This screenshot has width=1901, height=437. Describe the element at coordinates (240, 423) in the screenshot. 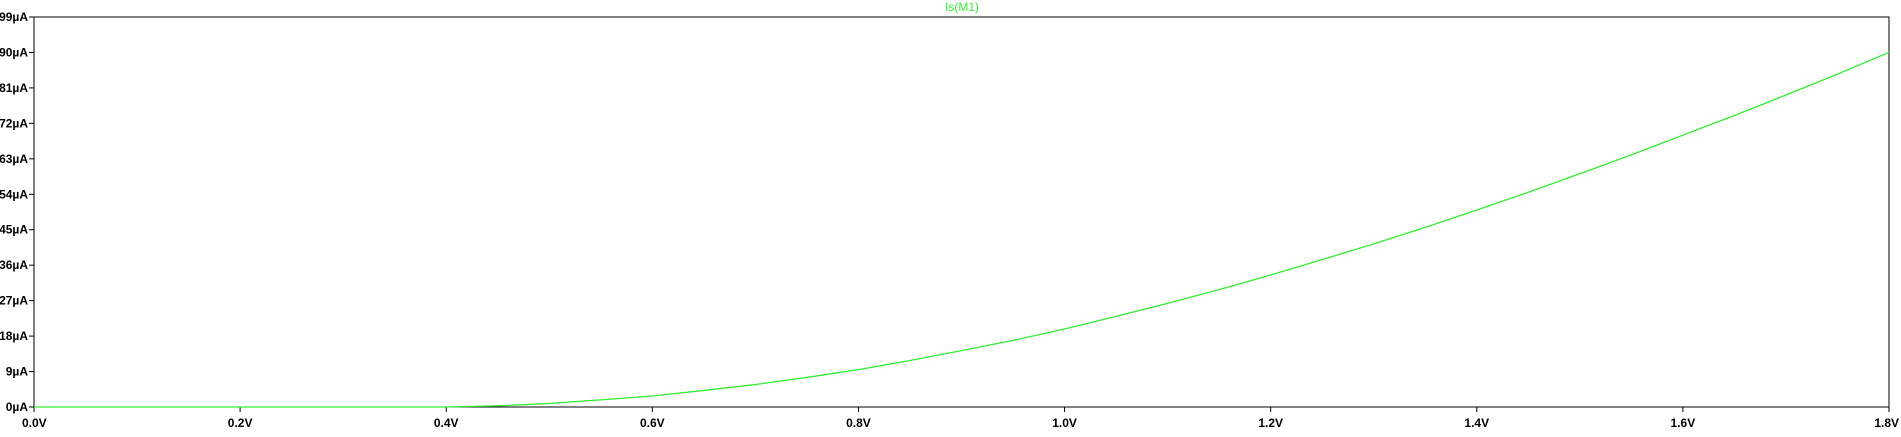

I see `x-tick-label: 0.2V` at that location.